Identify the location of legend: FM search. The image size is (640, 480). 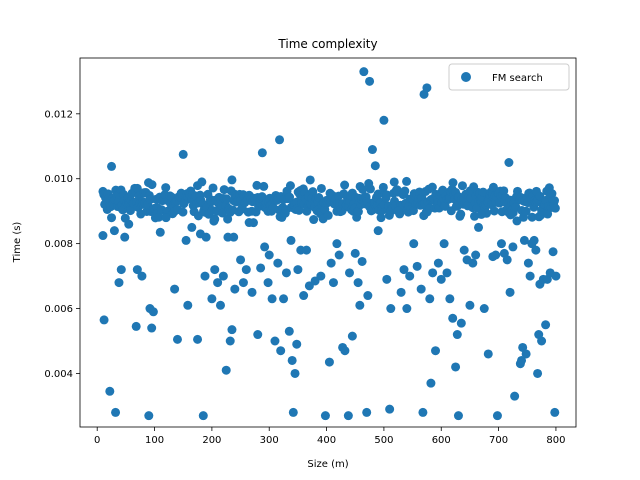
(509, 77).